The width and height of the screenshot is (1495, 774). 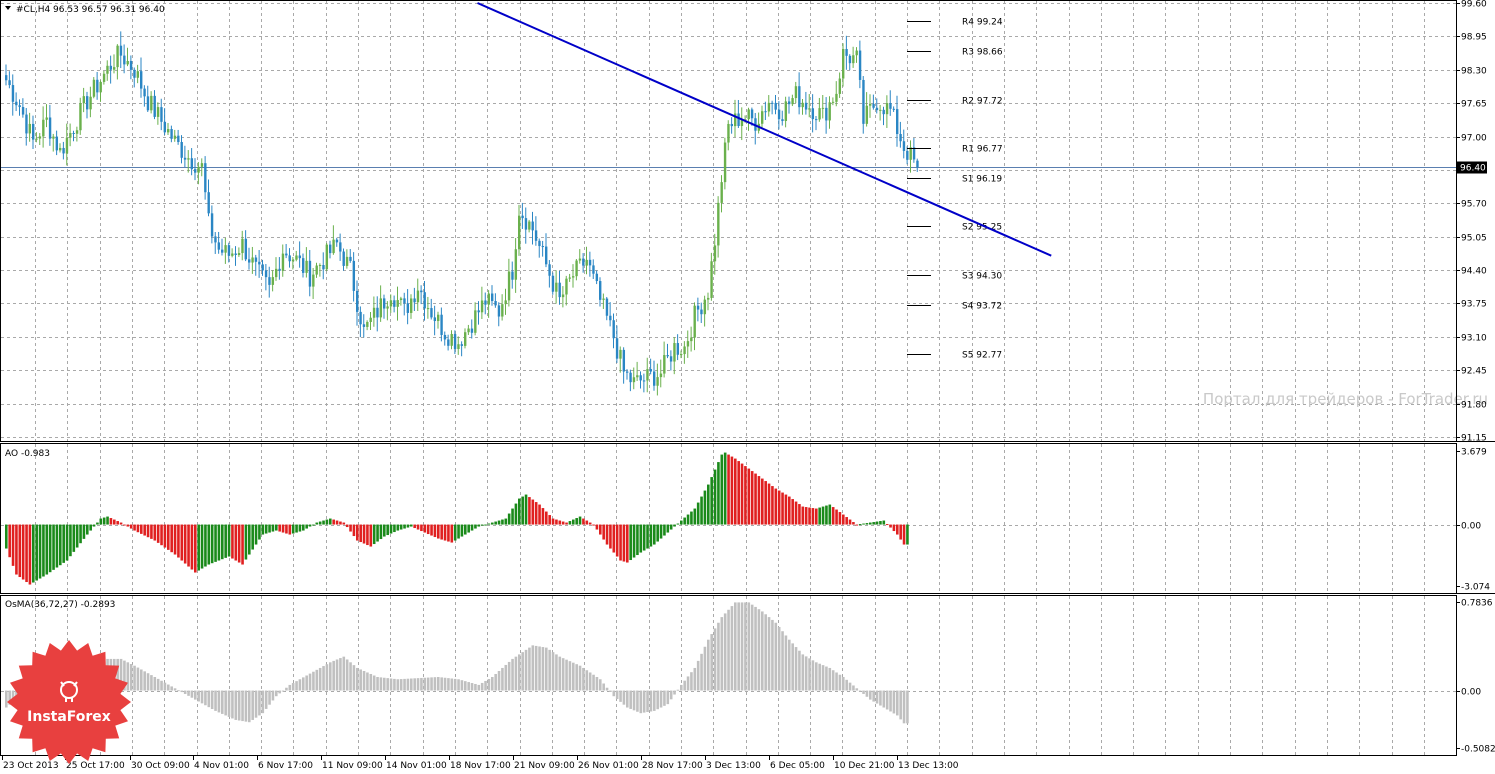 What do you see at coordinates (1472, 167) in the screenshot?
I see `current-price-tag: 96.40` at bounding box center [1472, 167].